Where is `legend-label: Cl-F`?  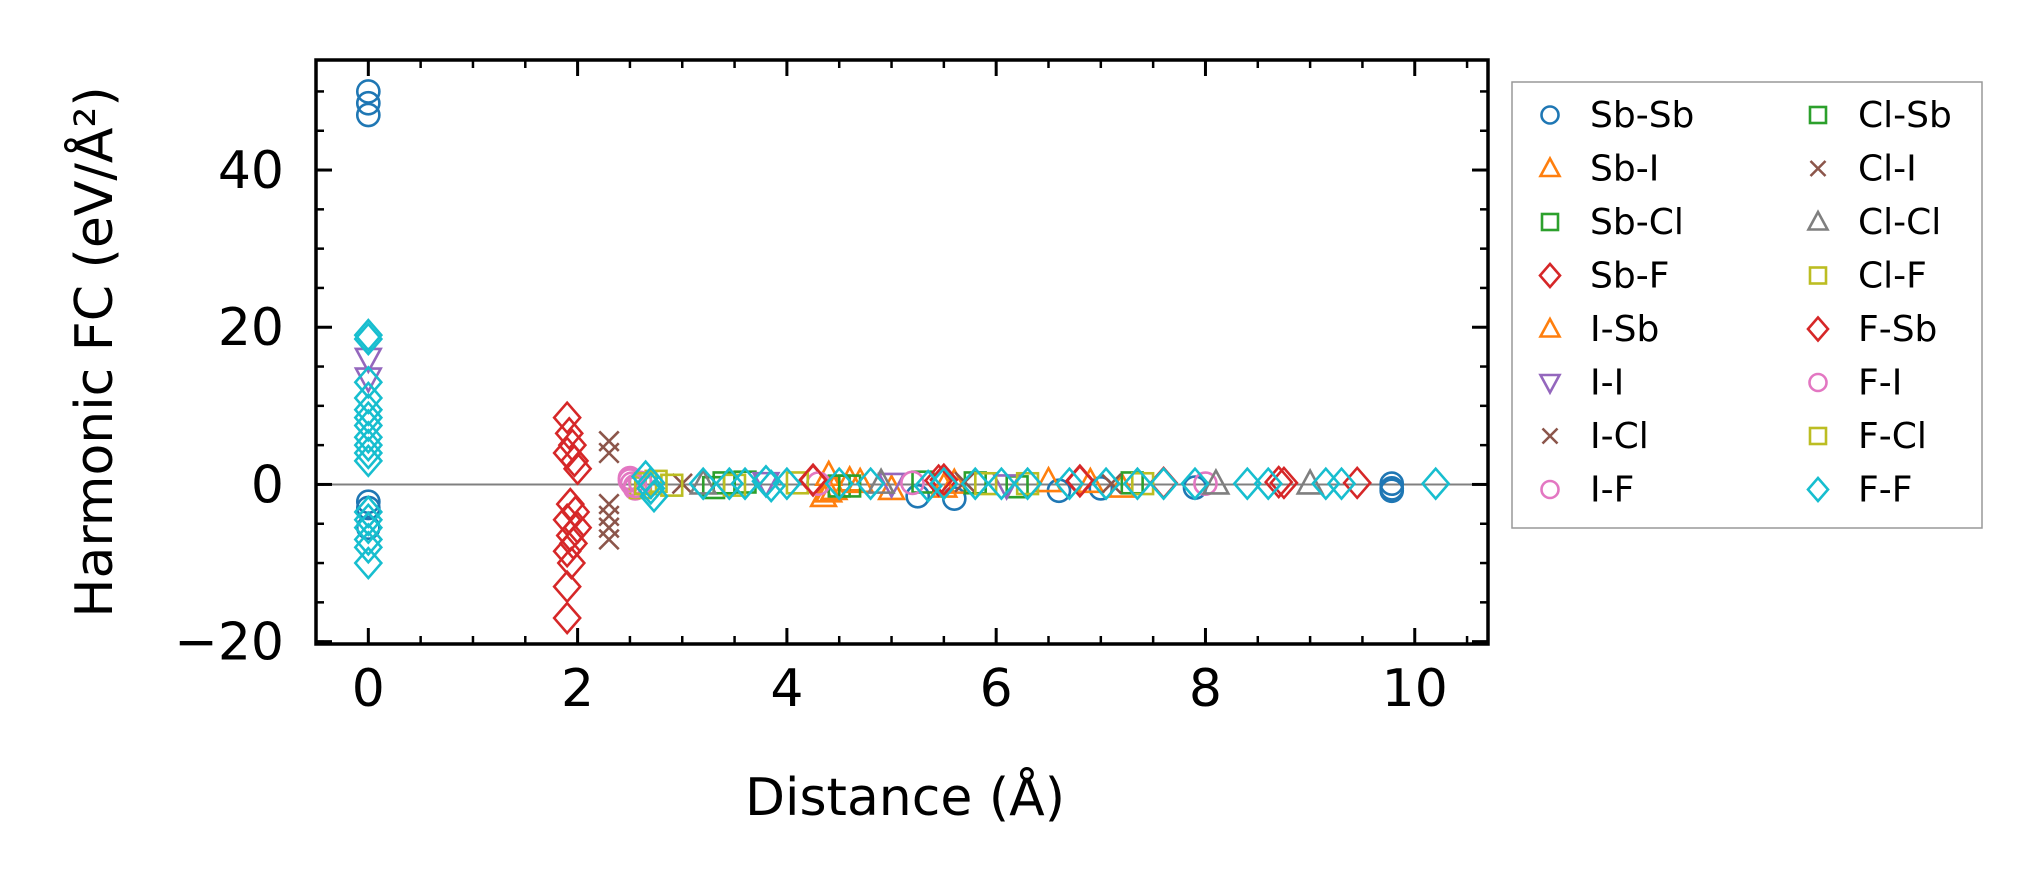
legend-label: Cl-F is located at coordinates (1892, 276).